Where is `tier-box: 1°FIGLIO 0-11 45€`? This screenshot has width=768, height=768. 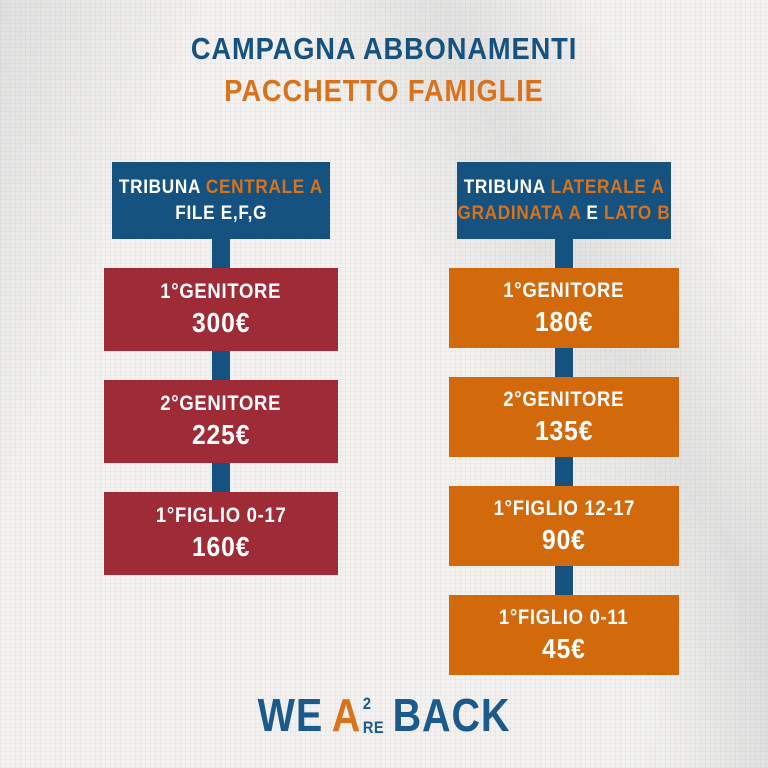 tier-box: 1°FIGLIO 0-11 45€ is located at coordinates (564, 635).